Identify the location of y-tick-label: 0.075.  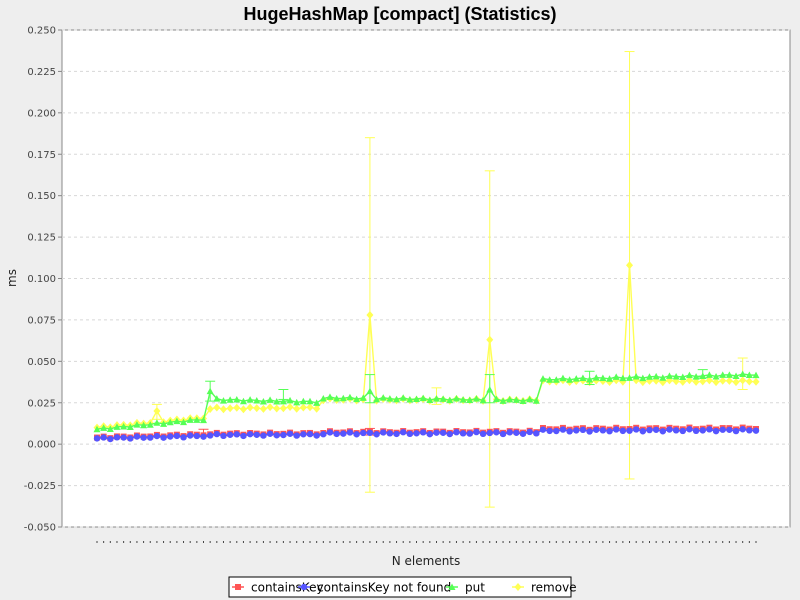
(41, 320).